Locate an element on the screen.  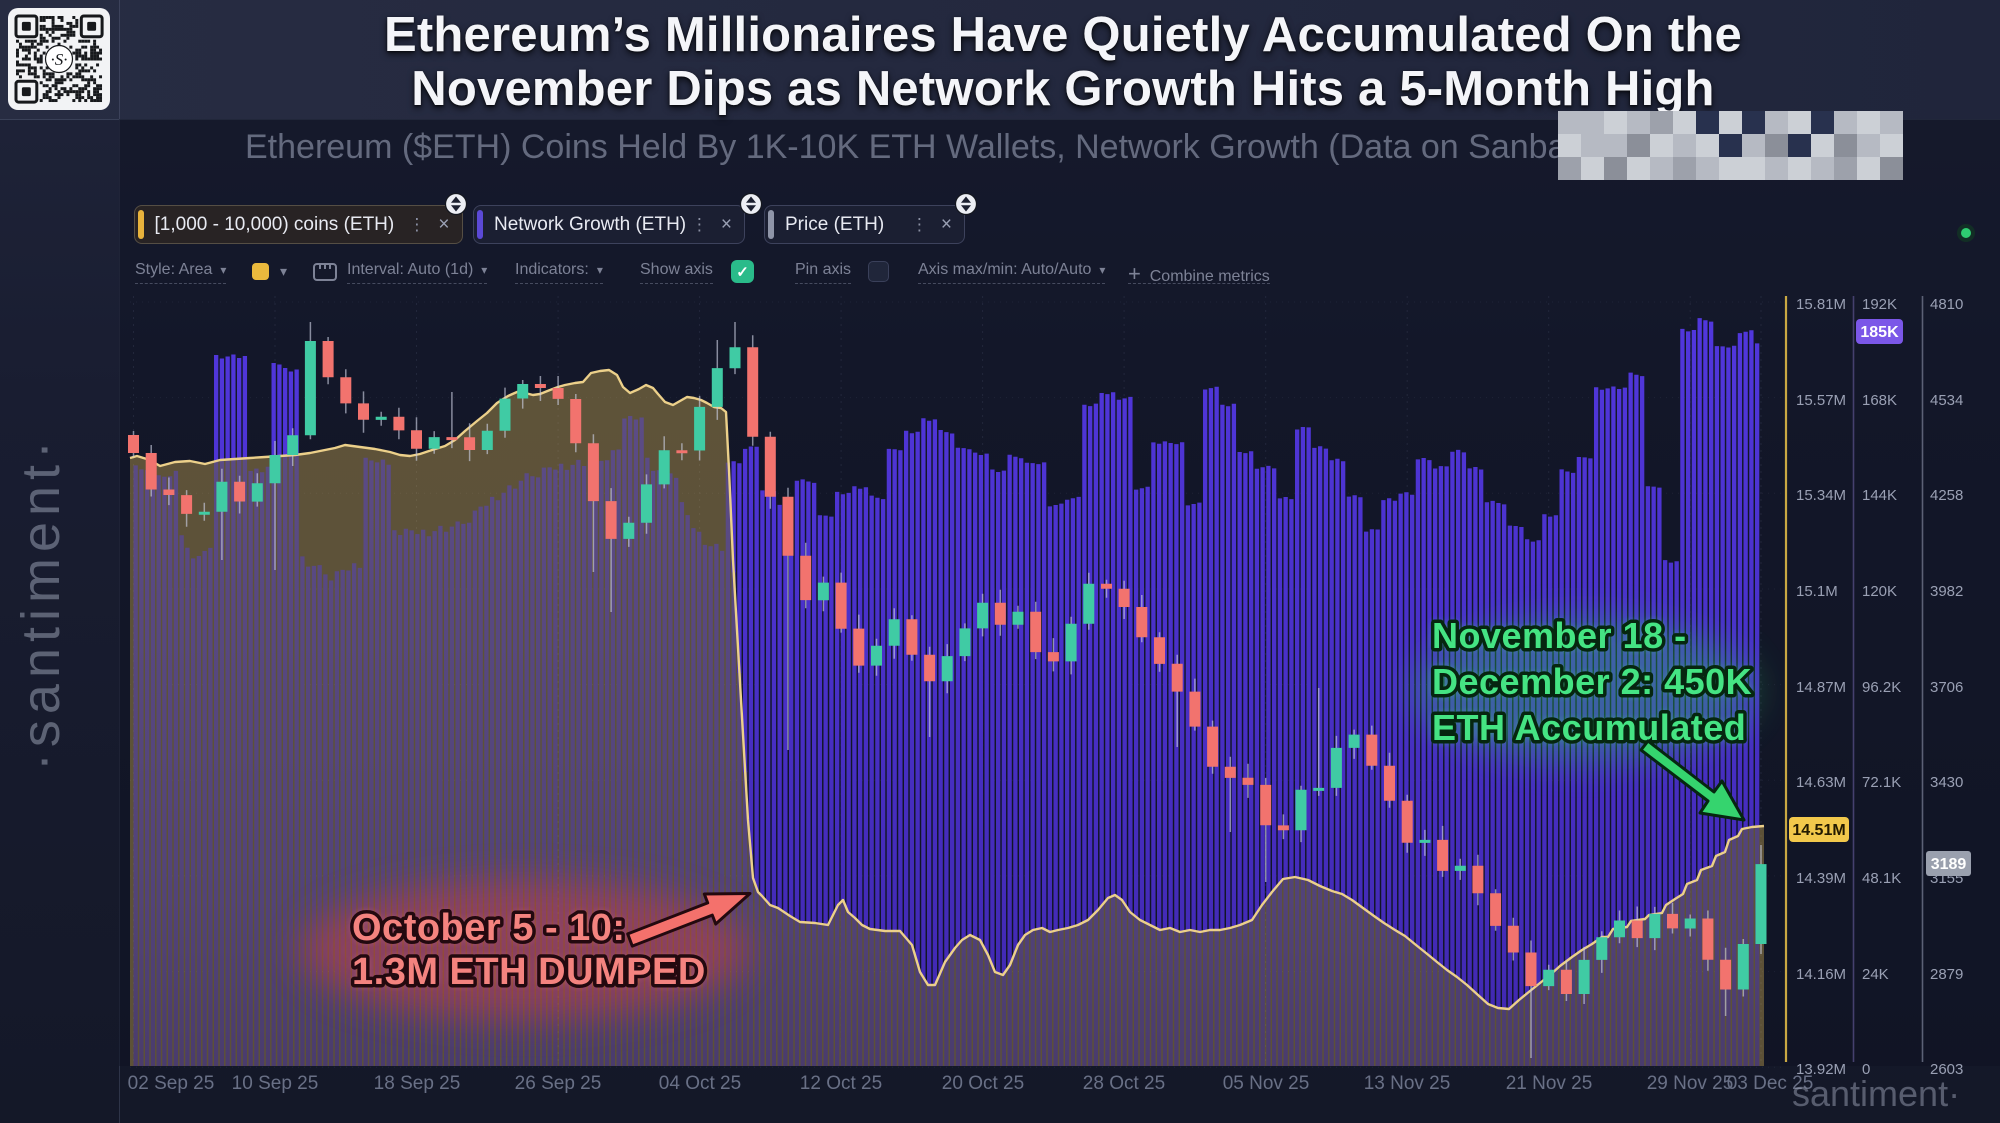
svg-text: 2879 is located at coordinates (1946, 974).